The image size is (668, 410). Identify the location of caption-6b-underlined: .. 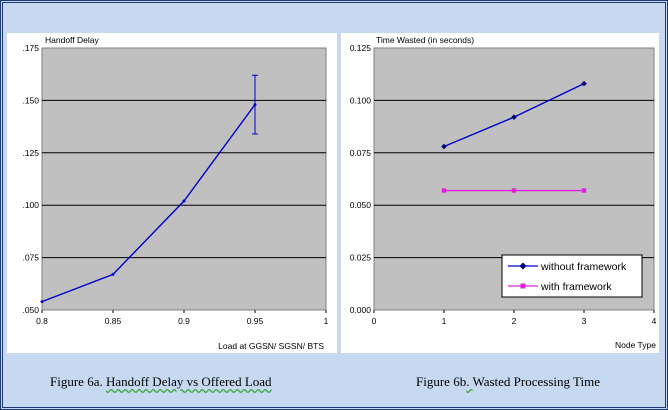
(469, 381).